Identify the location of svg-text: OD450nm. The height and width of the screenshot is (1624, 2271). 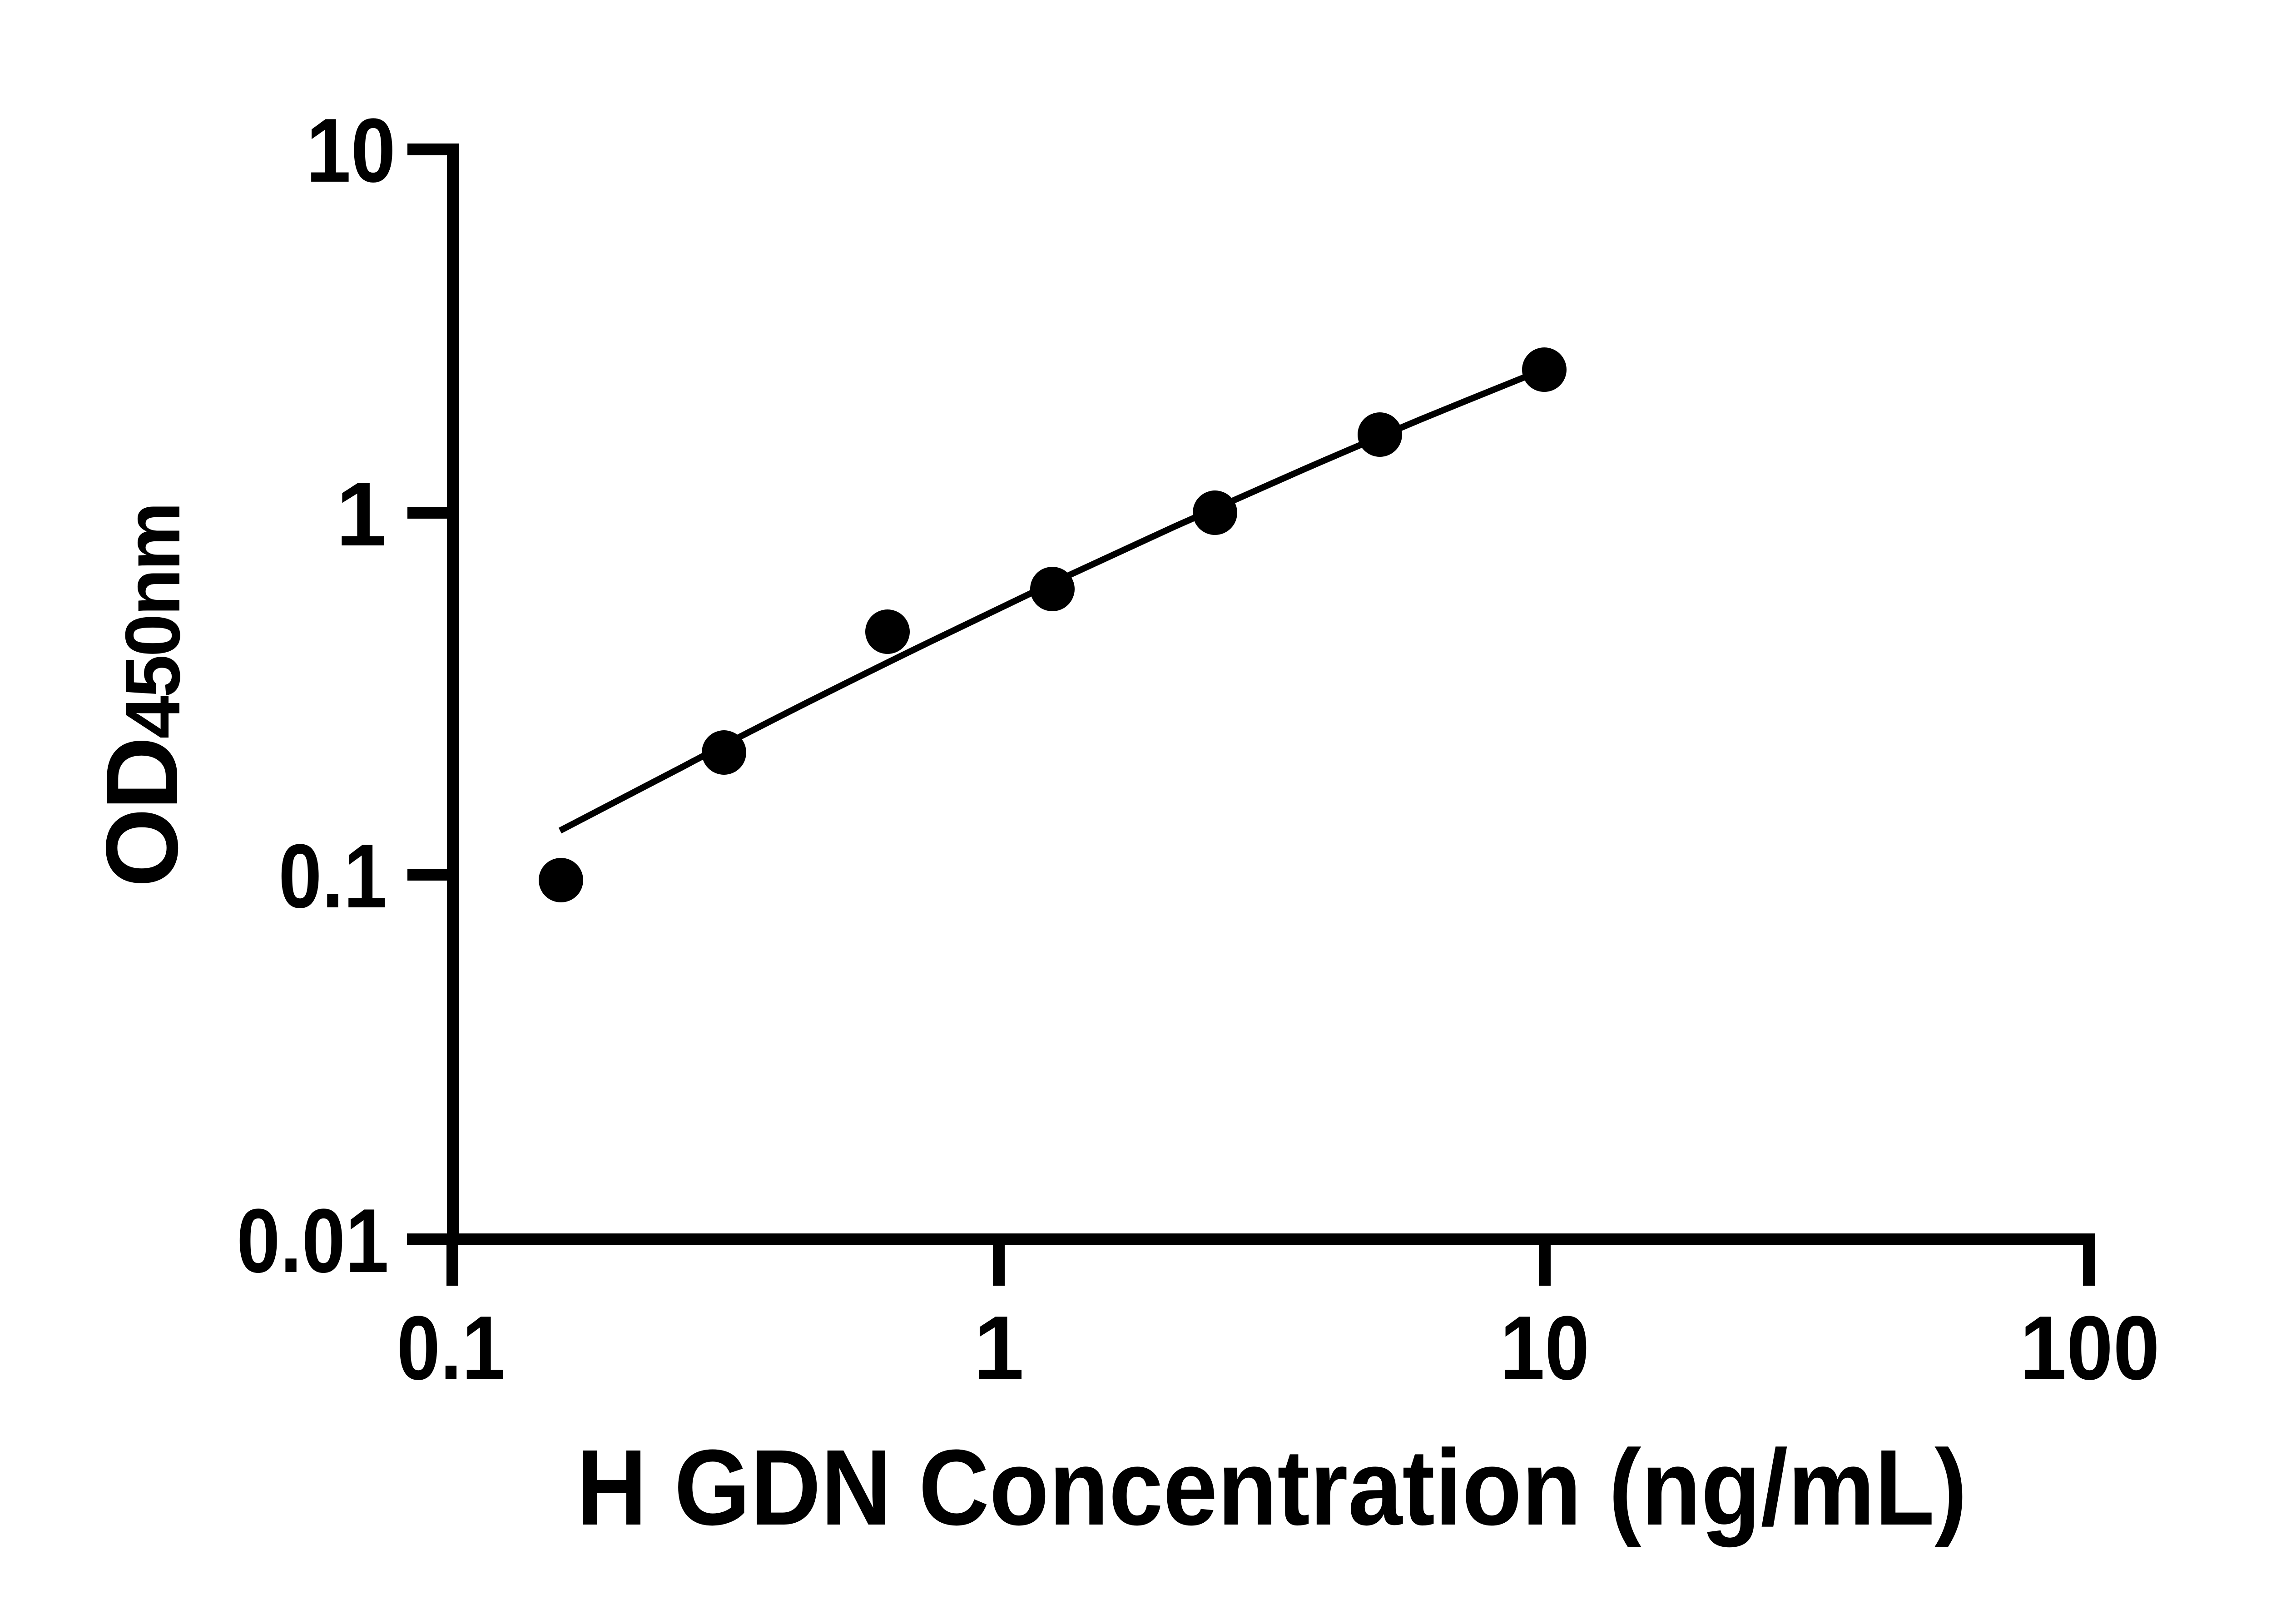
(141, 695).